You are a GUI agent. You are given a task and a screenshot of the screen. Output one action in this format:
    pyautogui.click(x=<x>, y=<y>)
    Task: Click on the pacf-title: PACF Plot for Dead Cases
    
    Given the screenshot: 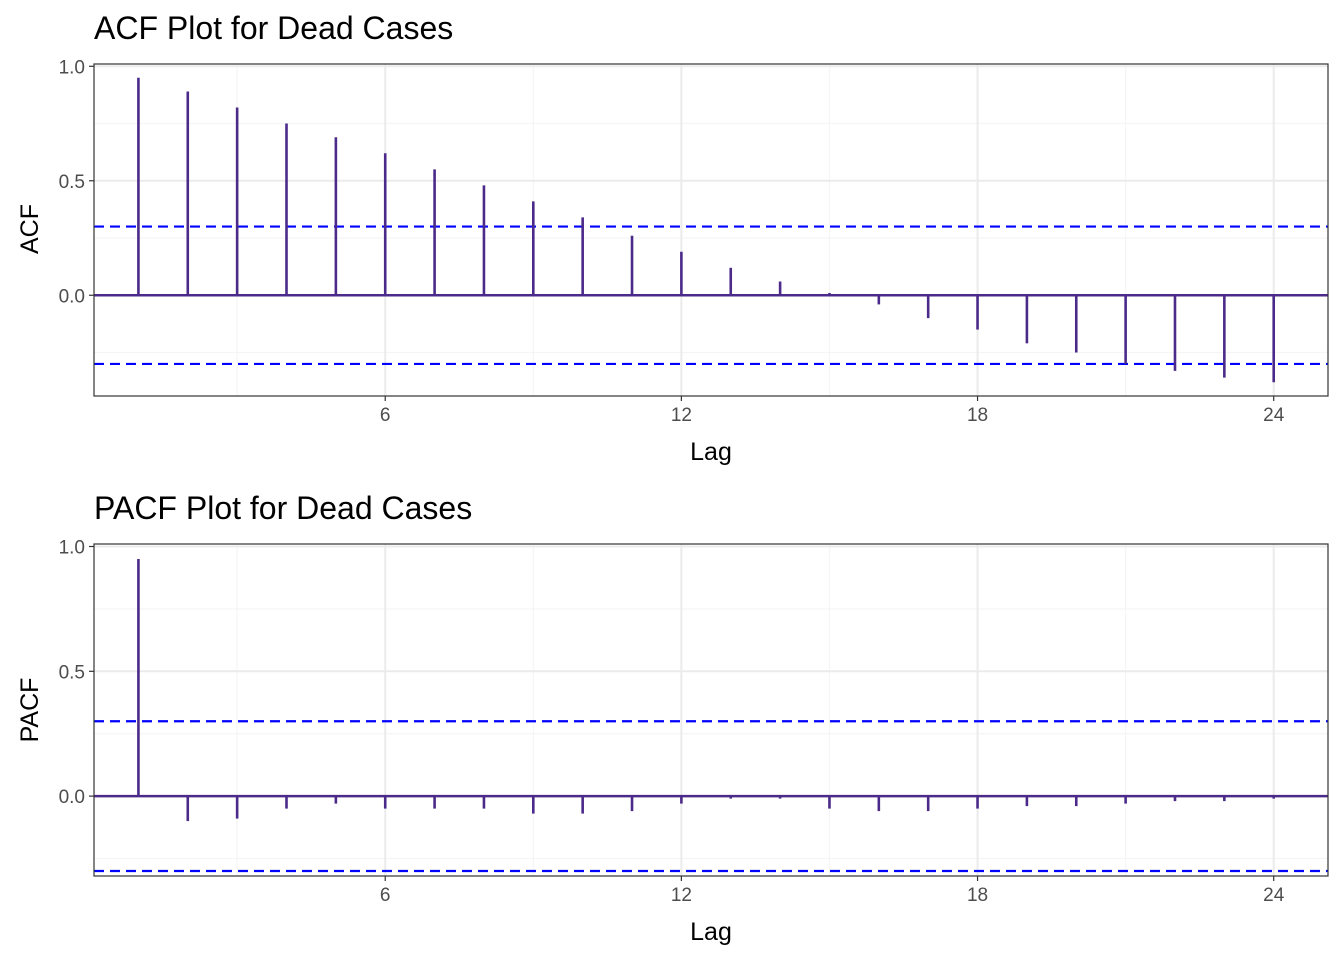 What is the action you would take?
    pyautogui.click(x=283, y=508)
    